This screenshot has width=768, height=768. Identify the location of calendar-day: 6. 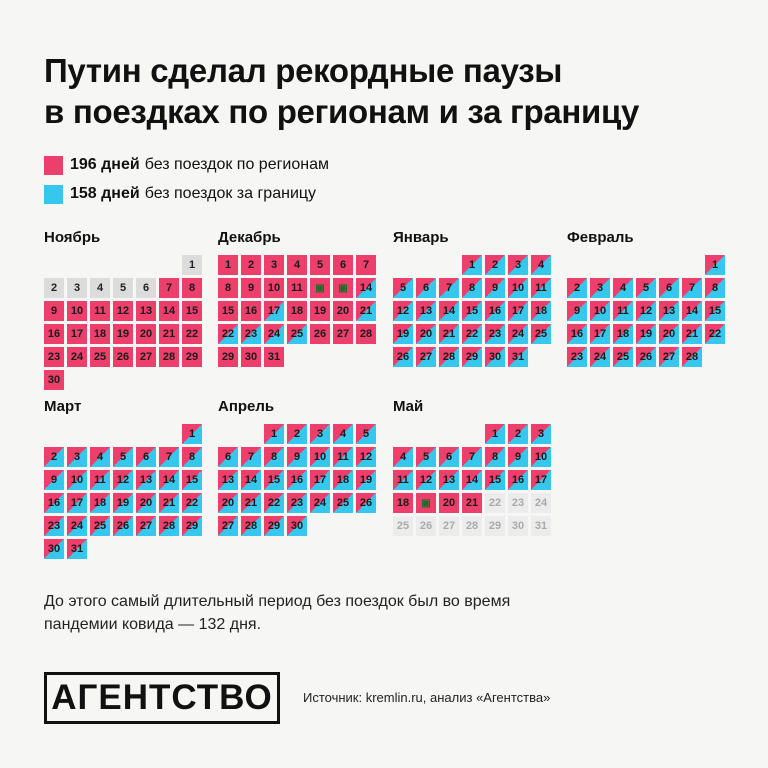
(228, 457).